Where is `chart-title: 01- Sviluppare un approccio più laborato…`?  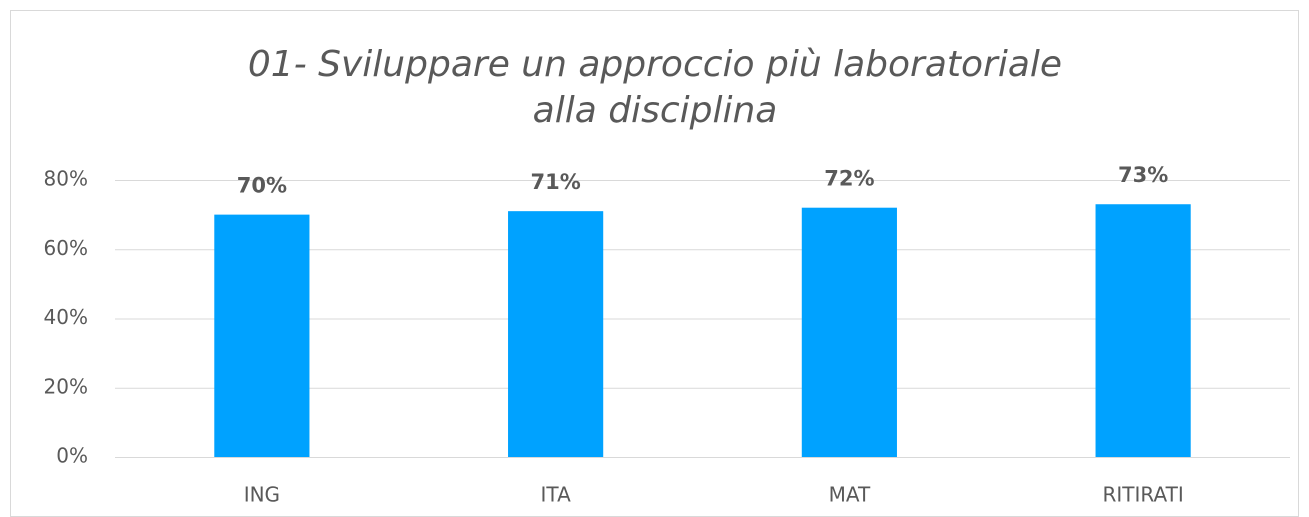
chart-title: 01- Sviluppare un approccio più laborato… is located at coordinates (655, 87).